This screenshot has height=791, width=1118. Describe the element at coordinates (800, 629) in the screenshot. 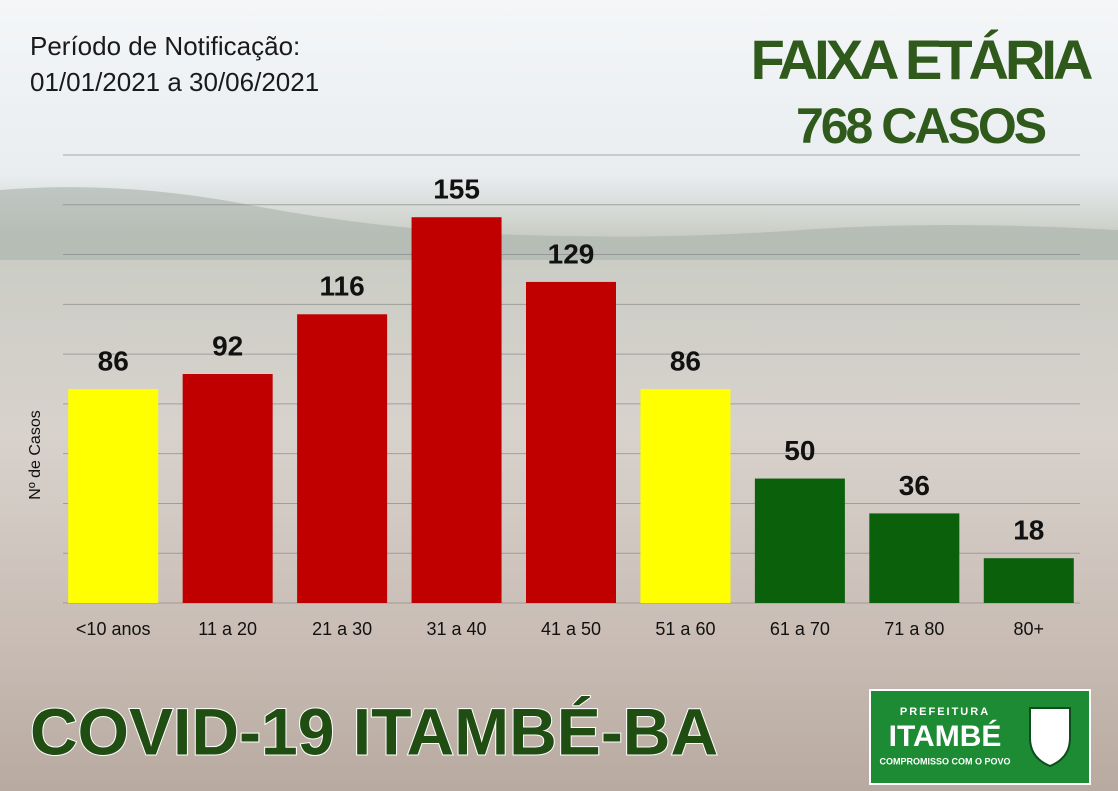

I see `x-tick-label: 61 a 70` at that location.